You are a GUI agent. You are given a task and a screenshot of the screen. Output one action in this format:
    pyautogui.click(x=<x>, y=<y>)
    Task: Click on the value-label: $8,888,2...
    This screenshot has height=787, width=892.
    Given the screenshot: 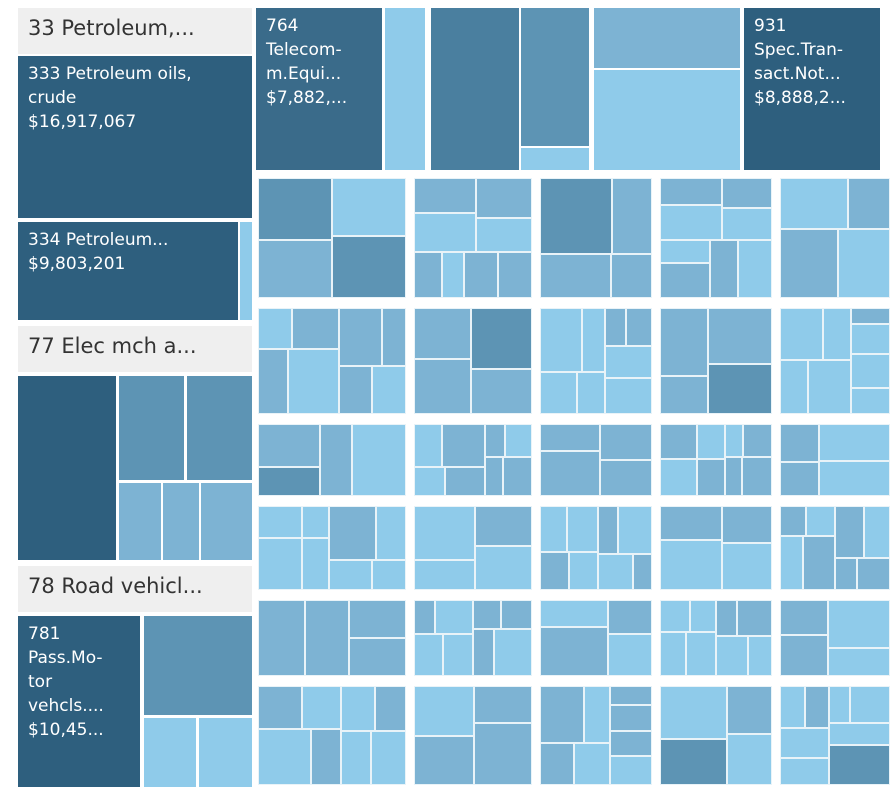 What is the action you would take?
    pyautogui.click(x=800, y=98)
    